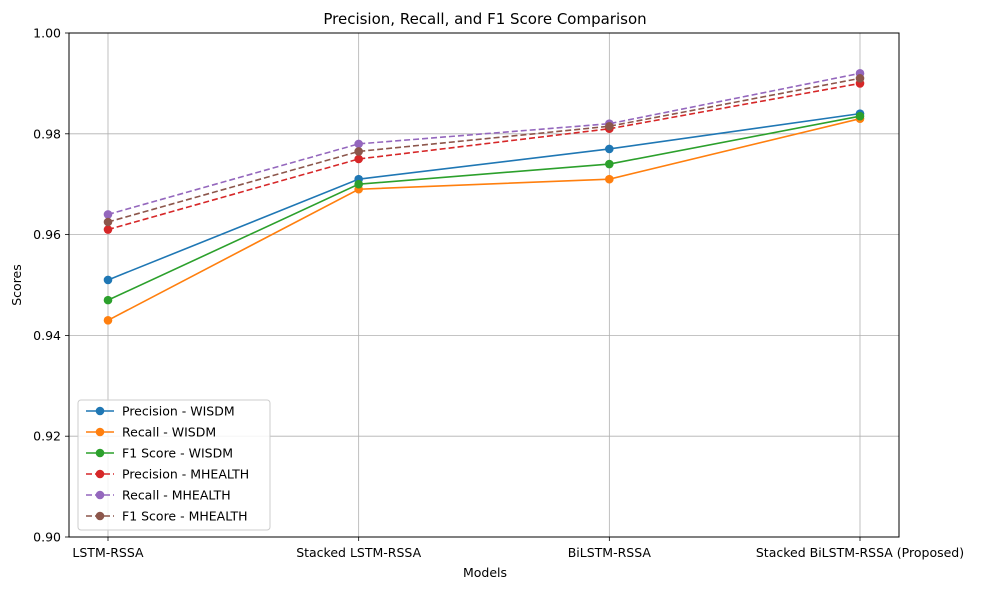 The width and height of the screenshot is (987, 594). What do you see at coordinates (178, 411) in the screenshot?
I see `legend-label: Precision - WISDM` at bounding box center [178, 411].